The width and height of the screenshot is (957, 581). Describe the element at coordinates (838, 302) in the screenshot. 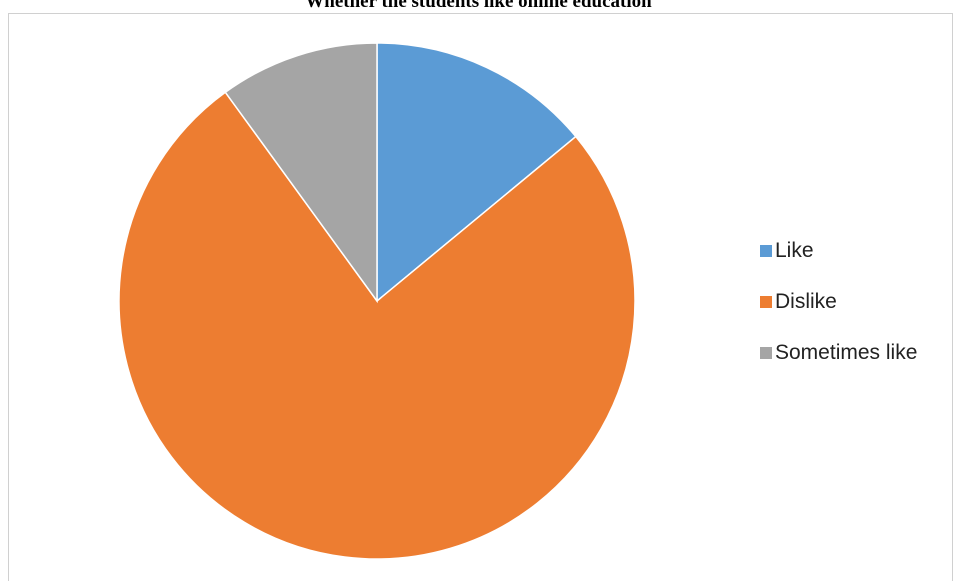

I see `legend-item-dislike: Dislike` at that location.